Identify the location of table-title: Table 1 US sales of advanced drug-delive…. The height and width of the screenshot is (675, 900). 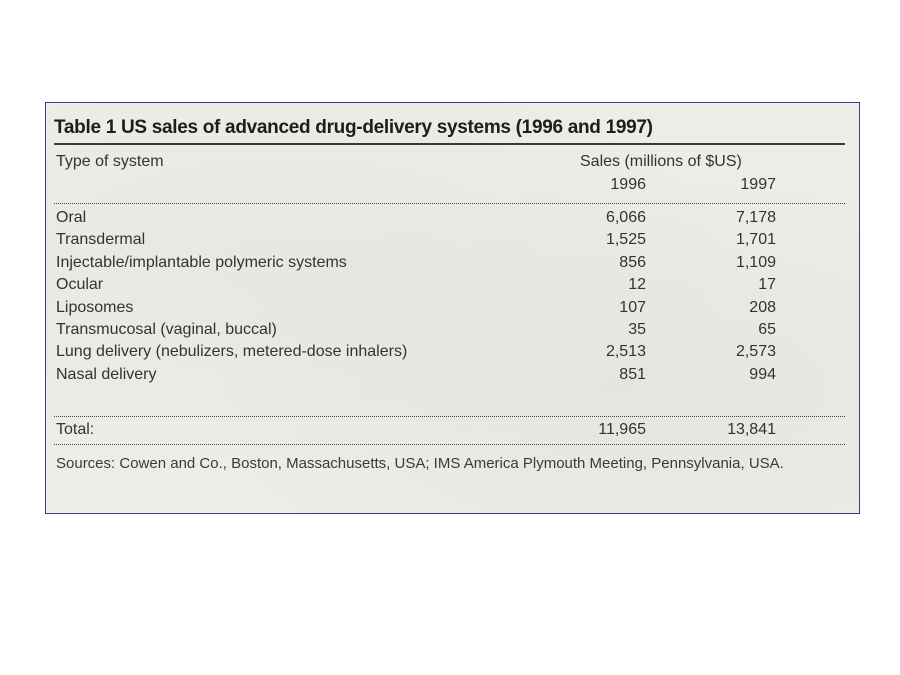
(353, 127).